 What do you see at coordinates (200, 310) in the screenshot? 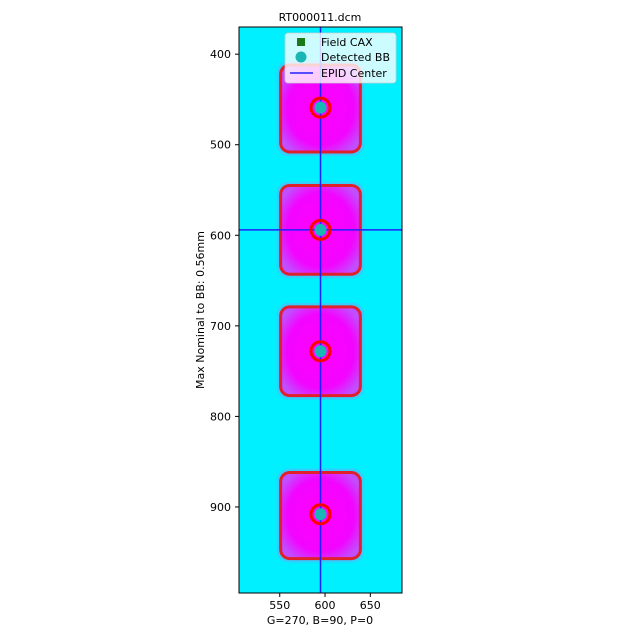
I see `y-axis-label: Max Nominal to BB: 0.56mm` at bounding box center [200, 310].